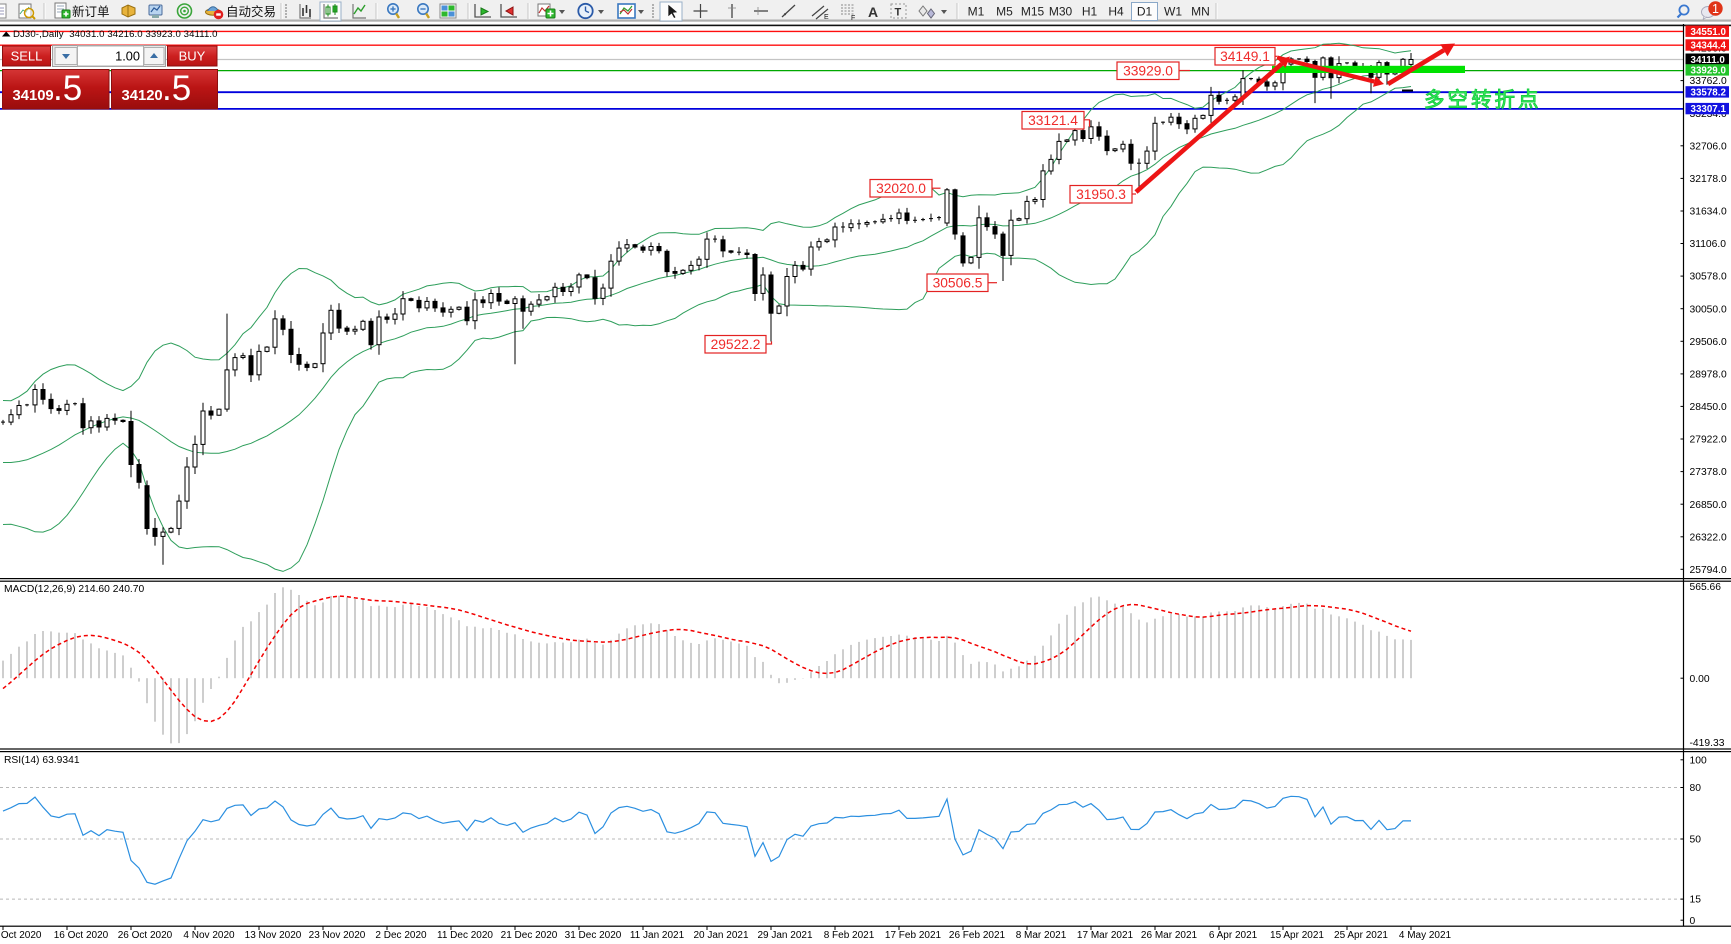 Image resolution: width=1731 pixels, height=944 pixels. Describe the element at coordinates (142, 96) in the screenshot. I see `svg-text: 34120` at that location.